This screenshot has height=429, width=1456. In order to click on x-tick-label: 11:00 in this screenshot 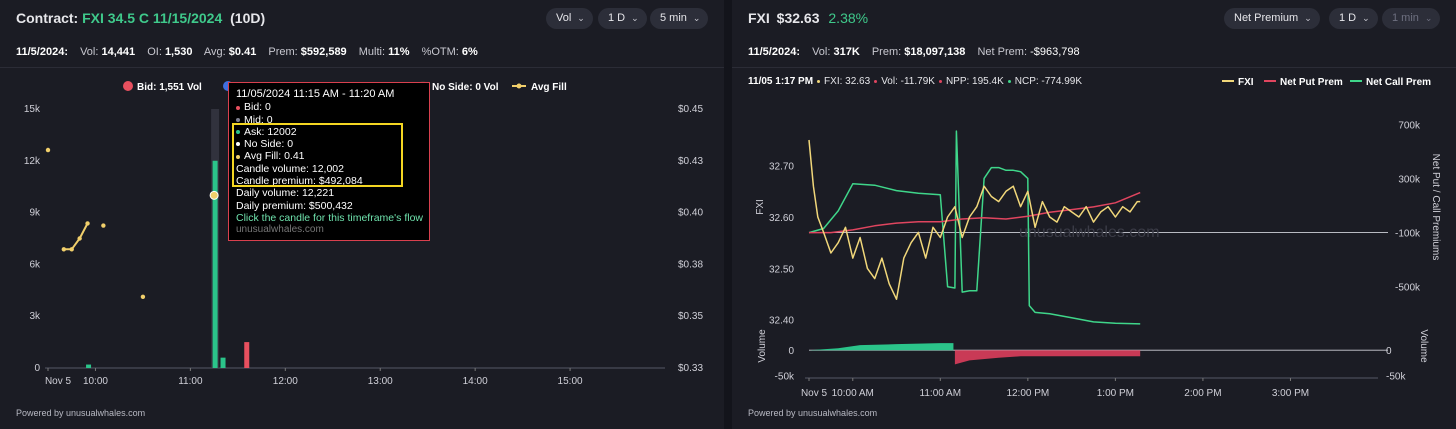, I will do `click(190, 381)`.